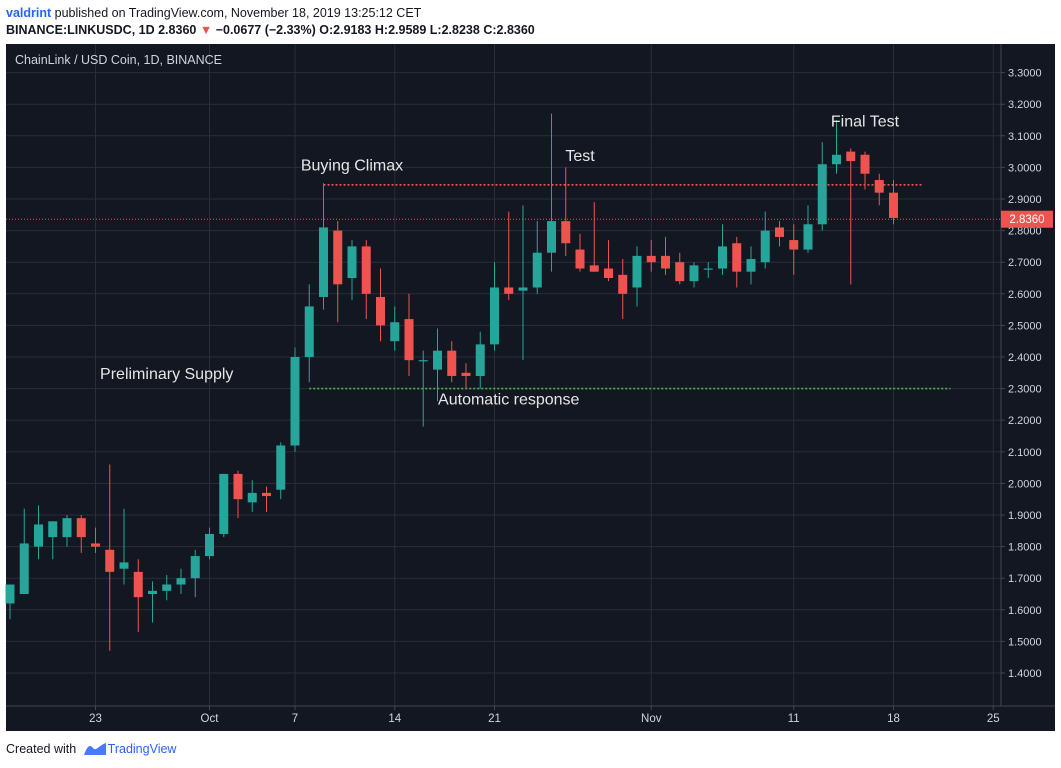  Describe the element at coordinates (1025, 74) in the screenshot. I see `y-tick-label: 3.3000` at that location.